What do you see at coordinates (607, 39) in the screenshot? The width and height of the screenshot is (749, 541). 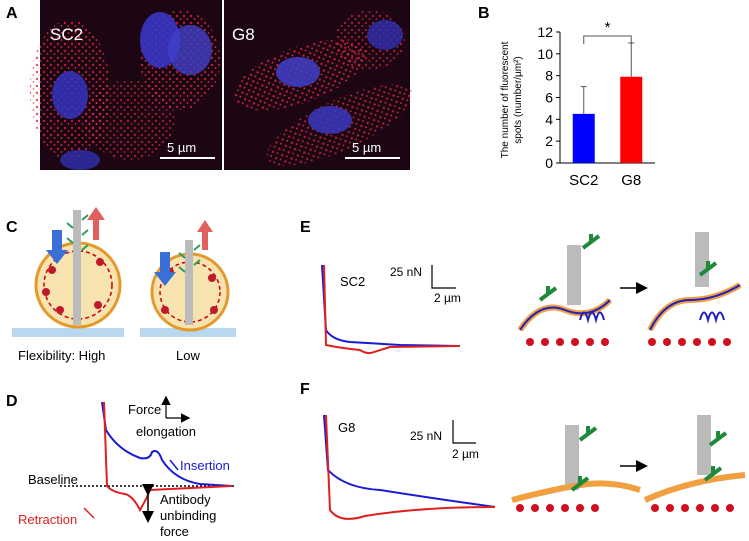 I see `significance-bracket` at bounding box center [607, 39].